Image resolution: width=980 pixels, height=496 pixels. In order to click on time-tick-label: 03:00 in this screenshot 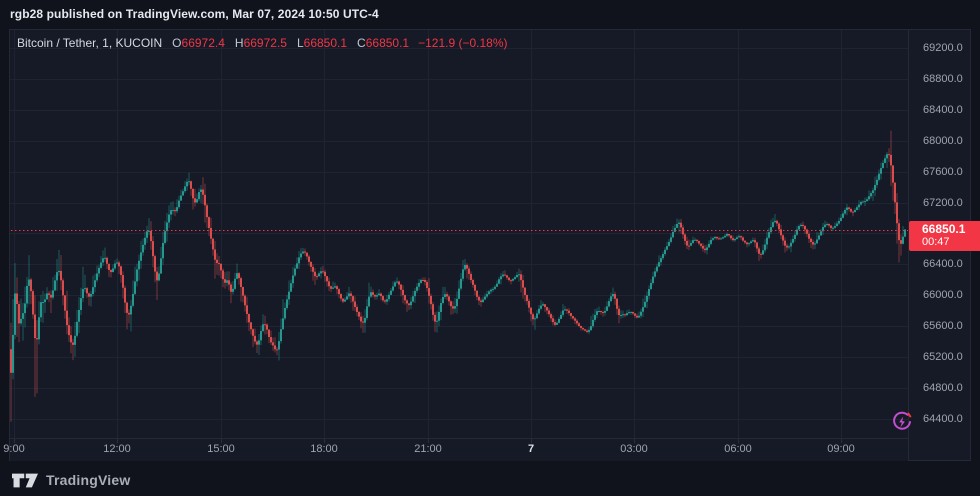, I will do `click(634, 449)`.